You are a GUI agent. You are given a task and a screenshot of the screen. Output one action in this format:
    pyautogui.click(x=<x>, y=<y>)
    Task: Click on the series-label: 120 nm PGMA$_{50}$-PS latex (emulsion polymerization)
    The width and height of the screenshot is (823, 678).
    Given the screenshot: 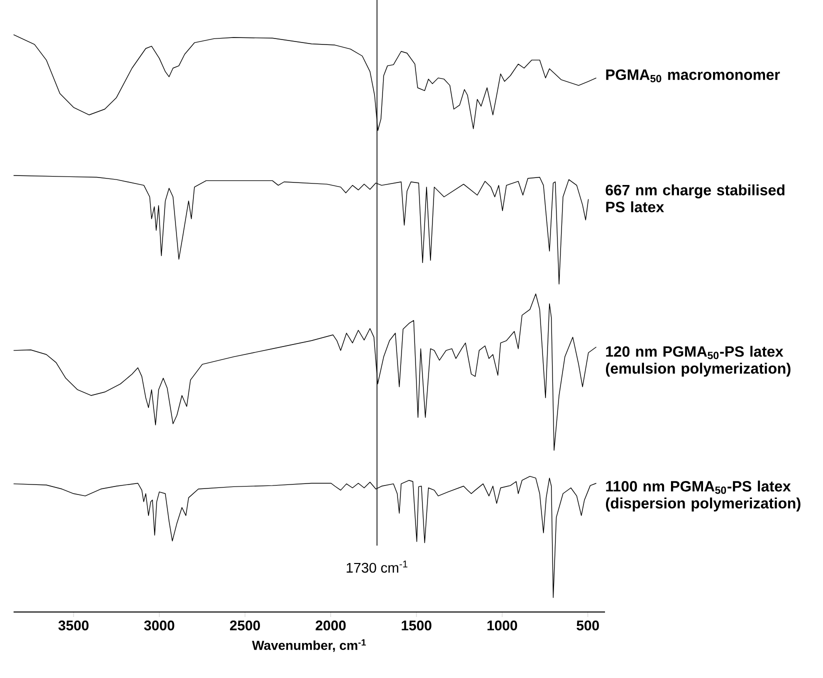 What is the action you would take?
    pyautogui.click(x=698, y=361)
    